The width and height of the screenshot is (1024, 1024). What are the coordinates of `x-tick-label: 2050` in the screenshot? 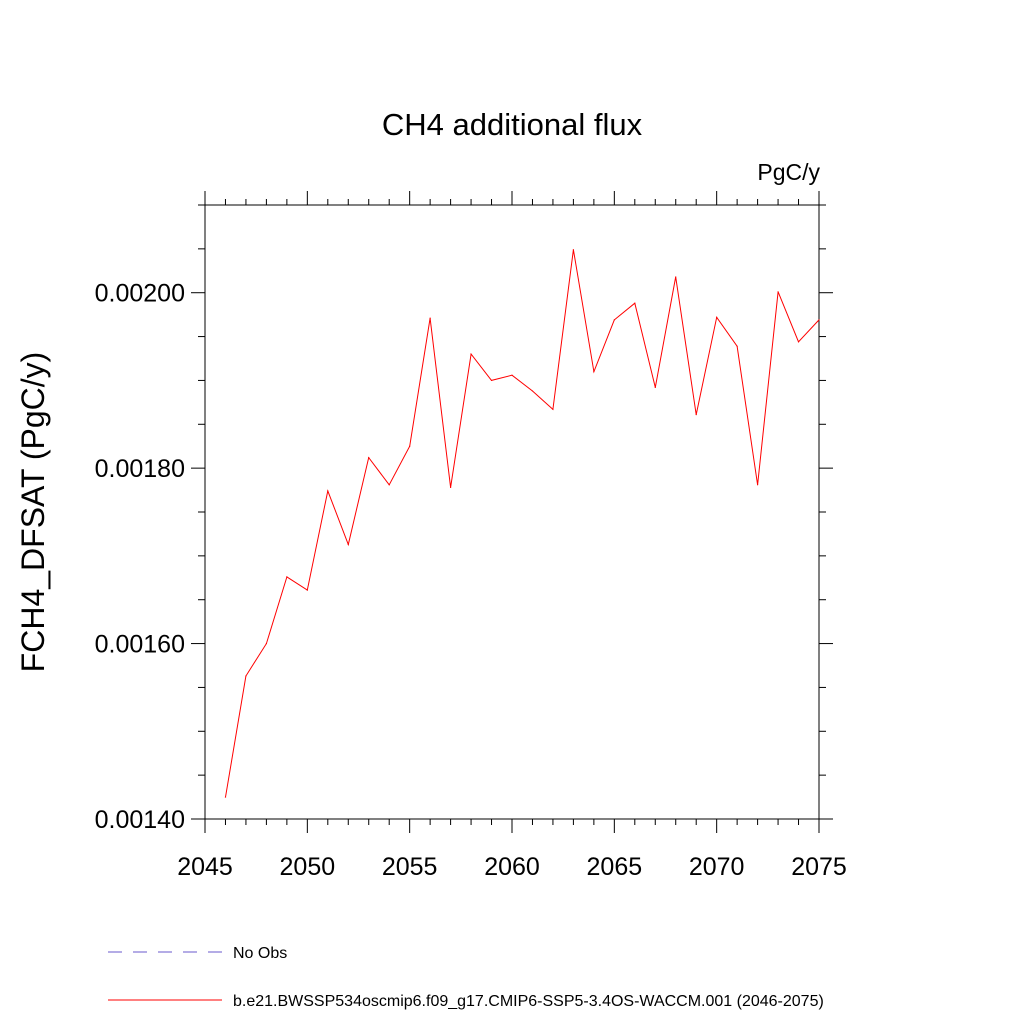 It's located at (308, 867).